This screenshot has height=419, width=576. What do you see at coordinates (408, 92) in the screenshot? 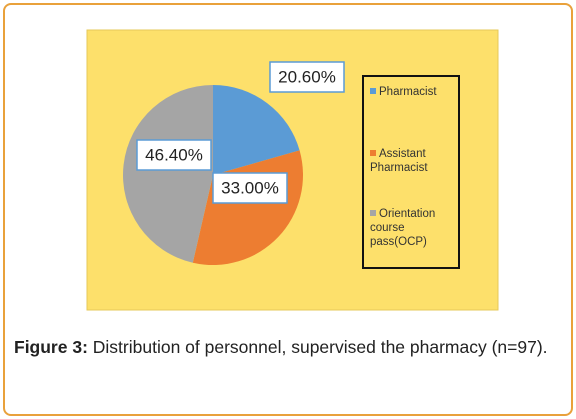
I see `legend-label: Pharmacist` at bounding box center [408, 92].